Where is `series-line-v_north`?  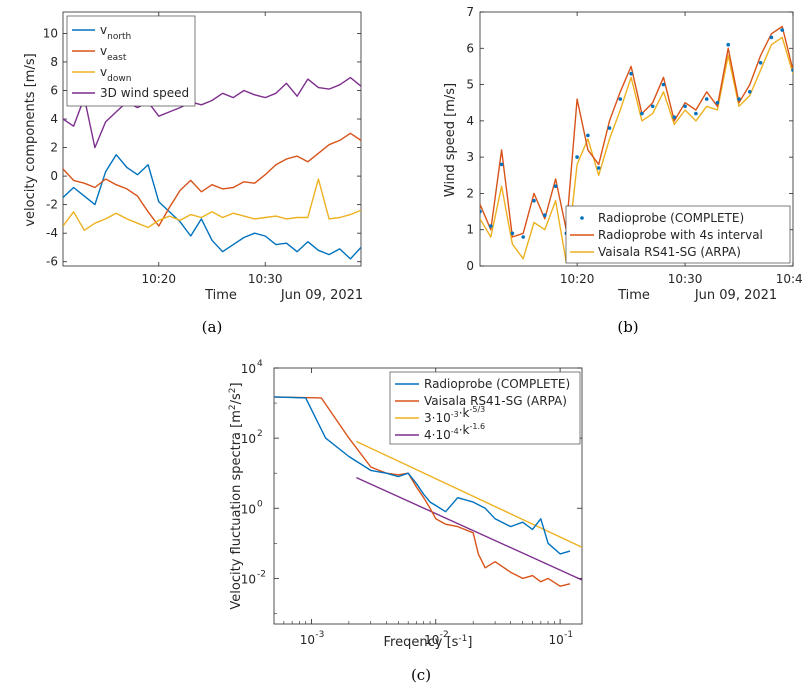
series-line-v_north is located at coordinates (212, 206).